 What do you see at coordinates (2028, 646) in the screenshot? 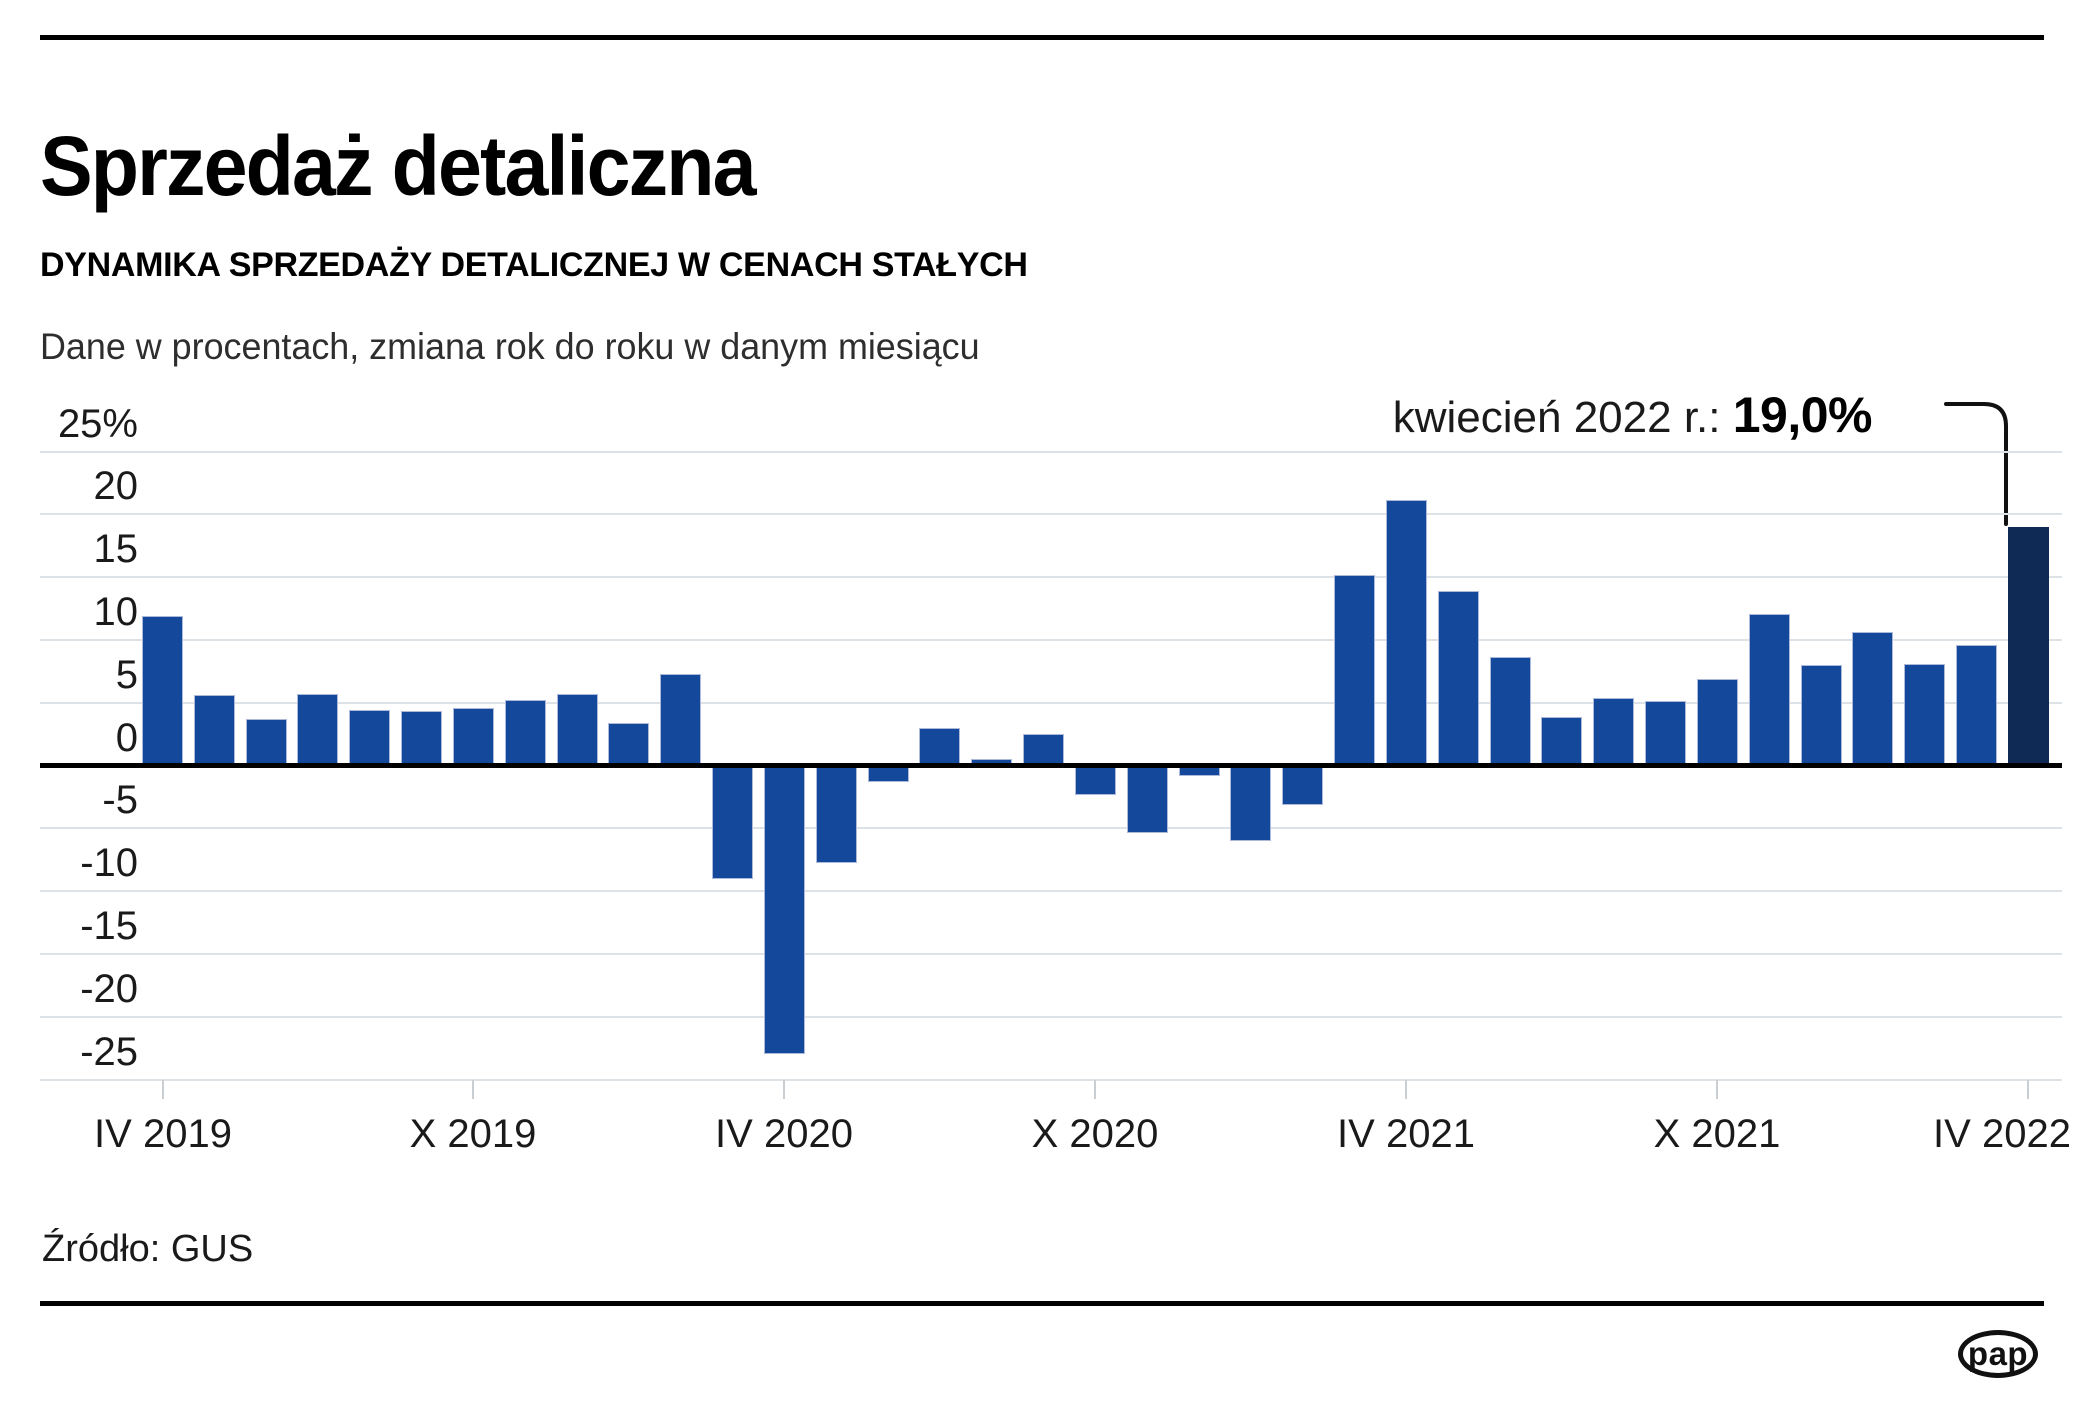
I see `bar-highlighted` at bounding box center [2028, 646].